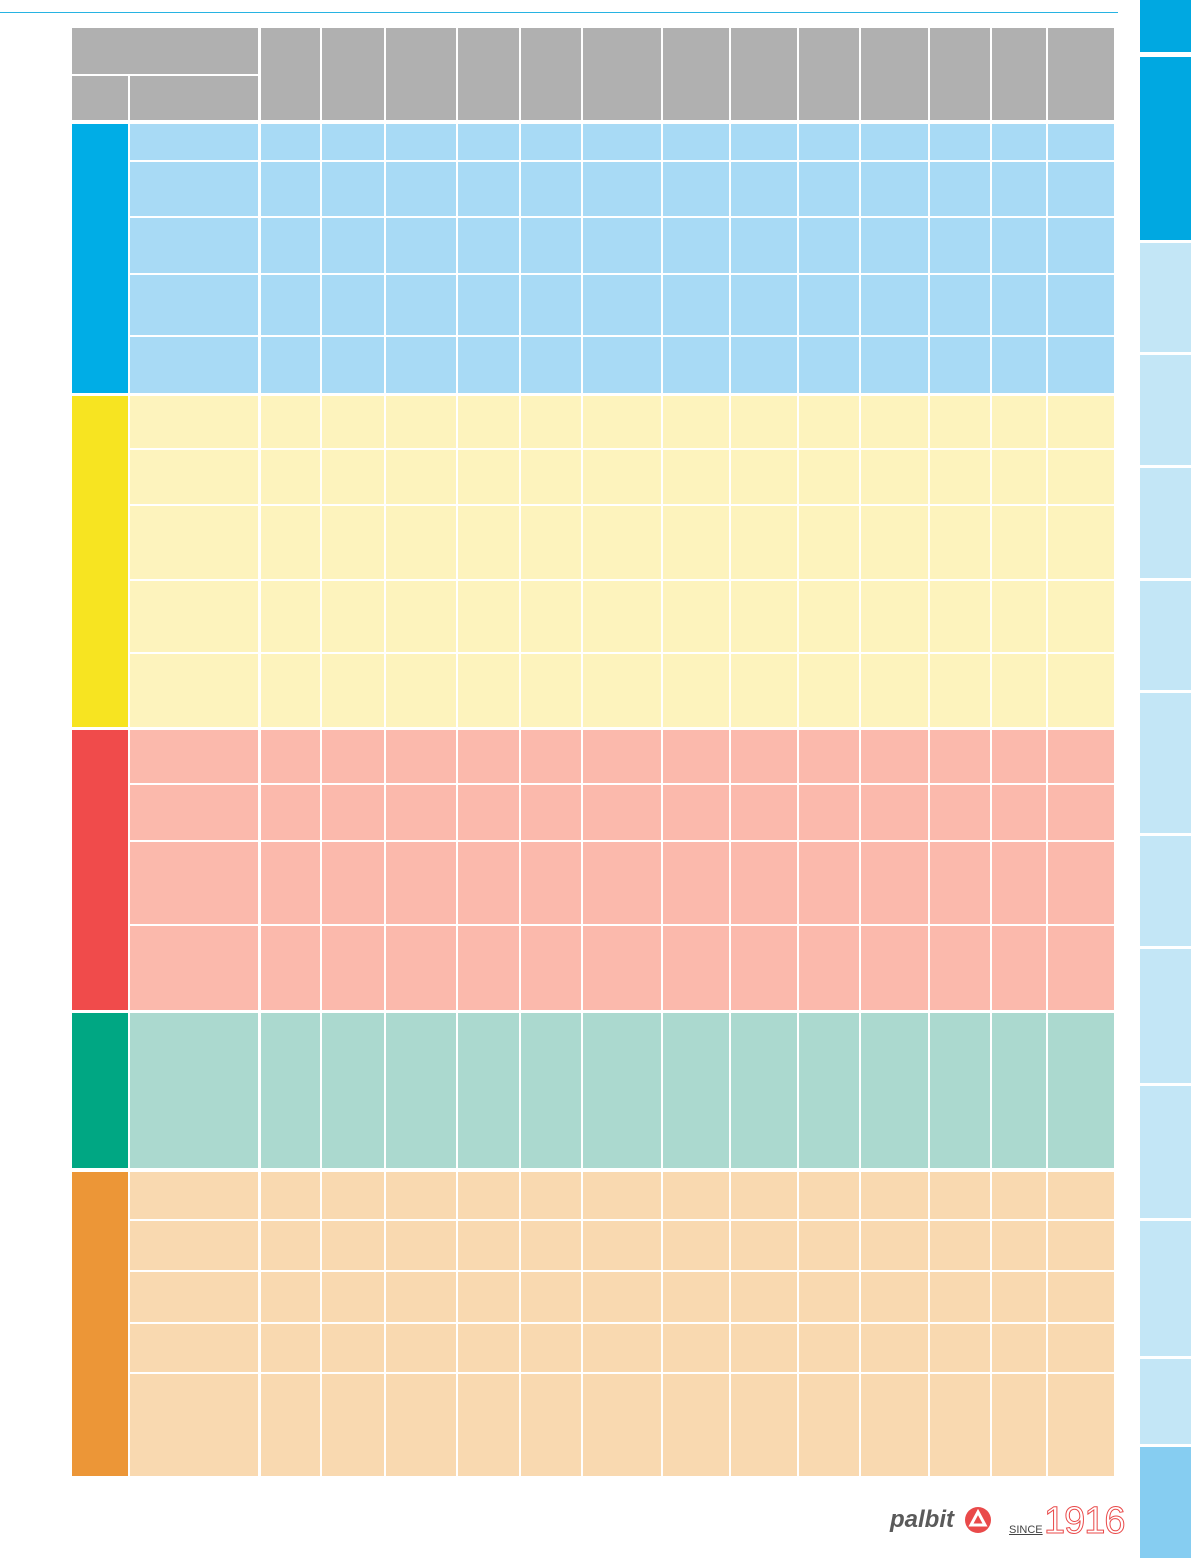  I want to click on since: SINCE, so click(1026, 1530).